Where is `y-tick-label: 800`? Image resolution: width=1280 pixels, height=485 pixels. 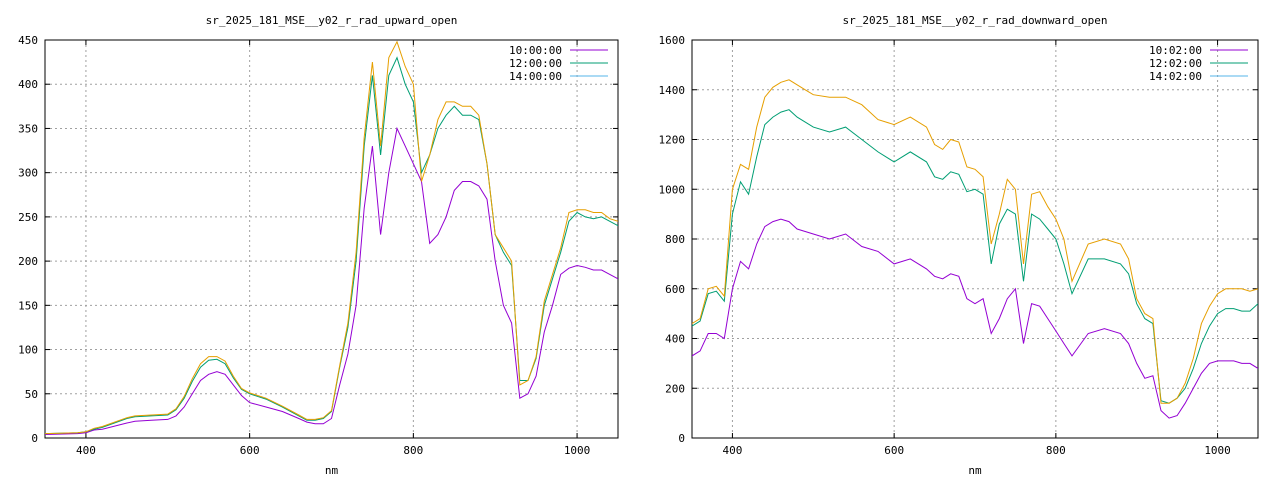
y-tick-label: 800 is located at coordinates (675, 239).